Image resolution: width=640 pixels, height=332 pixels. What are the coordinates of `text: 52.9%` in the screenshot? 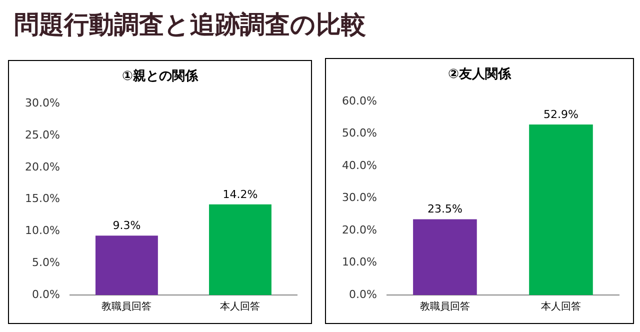 It's located at (561, 114).